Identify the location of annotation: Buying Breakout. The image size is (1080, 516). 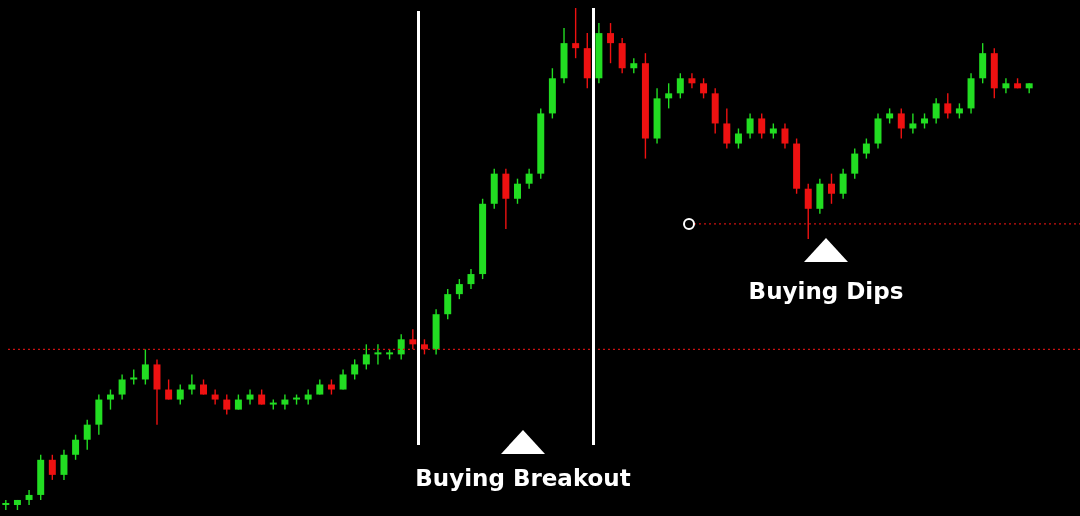
(523, 478).